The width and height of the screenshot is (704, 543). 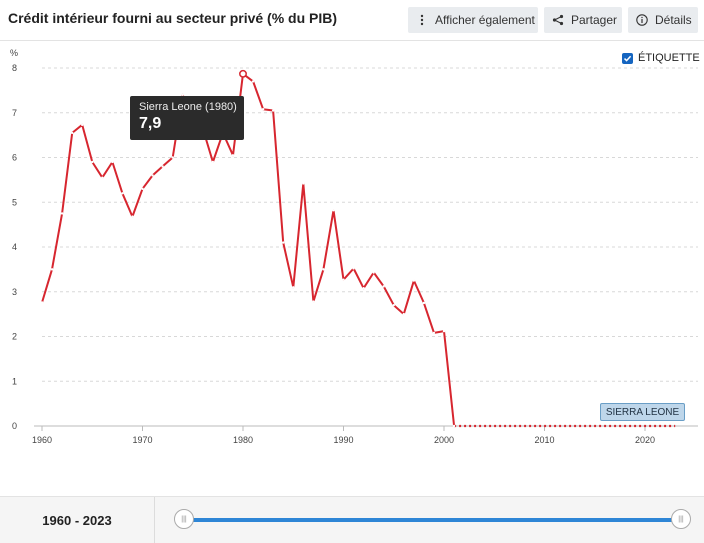 What do you see at coordinates (645, 440) in the screenshot?
I see `x-tick-label: 2020` at bounding box center [645, 440].